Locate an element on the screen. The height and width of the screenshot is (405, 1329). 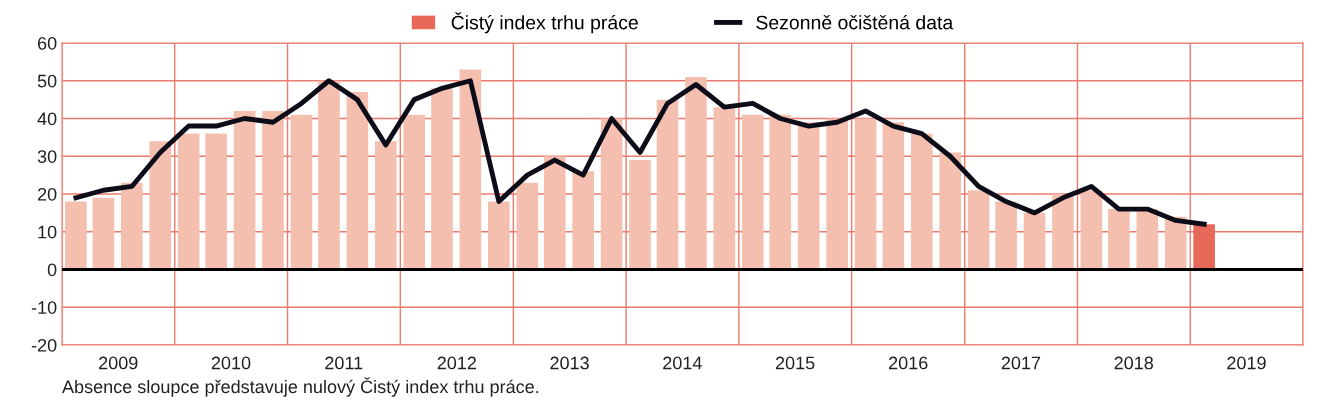
x-tick-label: 2019 is located at coordinates (1246, 363).